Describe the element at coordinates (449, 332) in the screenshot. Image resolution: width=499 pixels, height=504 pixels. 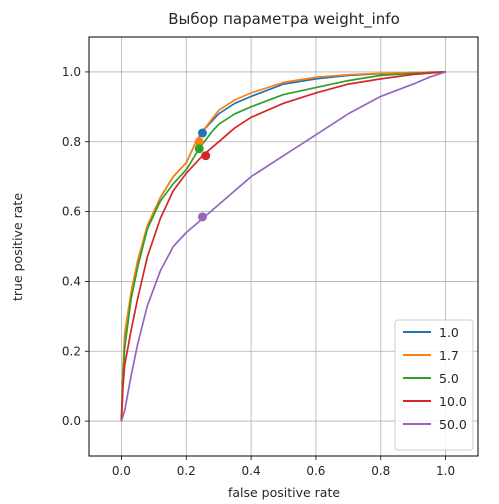
I see `legend-label-0: 1.0` at that location.